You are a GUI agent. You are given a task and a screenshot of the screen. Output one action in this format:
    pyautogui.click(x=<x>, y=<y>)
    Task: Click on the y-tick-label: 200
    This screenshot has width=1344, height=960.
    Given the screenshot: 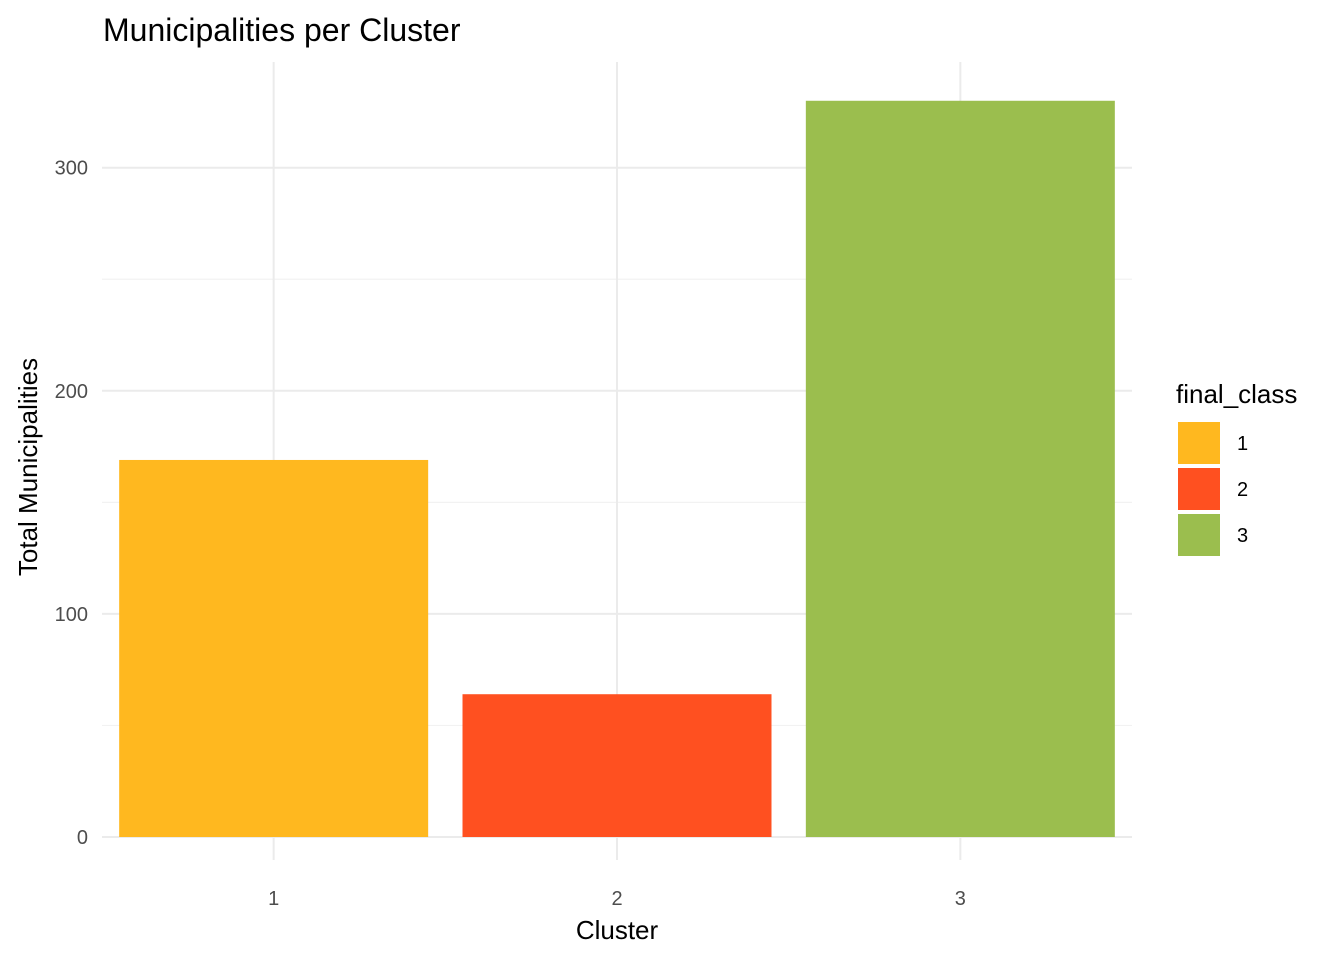 What is the action you would take?
    pyautogui.click(x=71, y=392)
    